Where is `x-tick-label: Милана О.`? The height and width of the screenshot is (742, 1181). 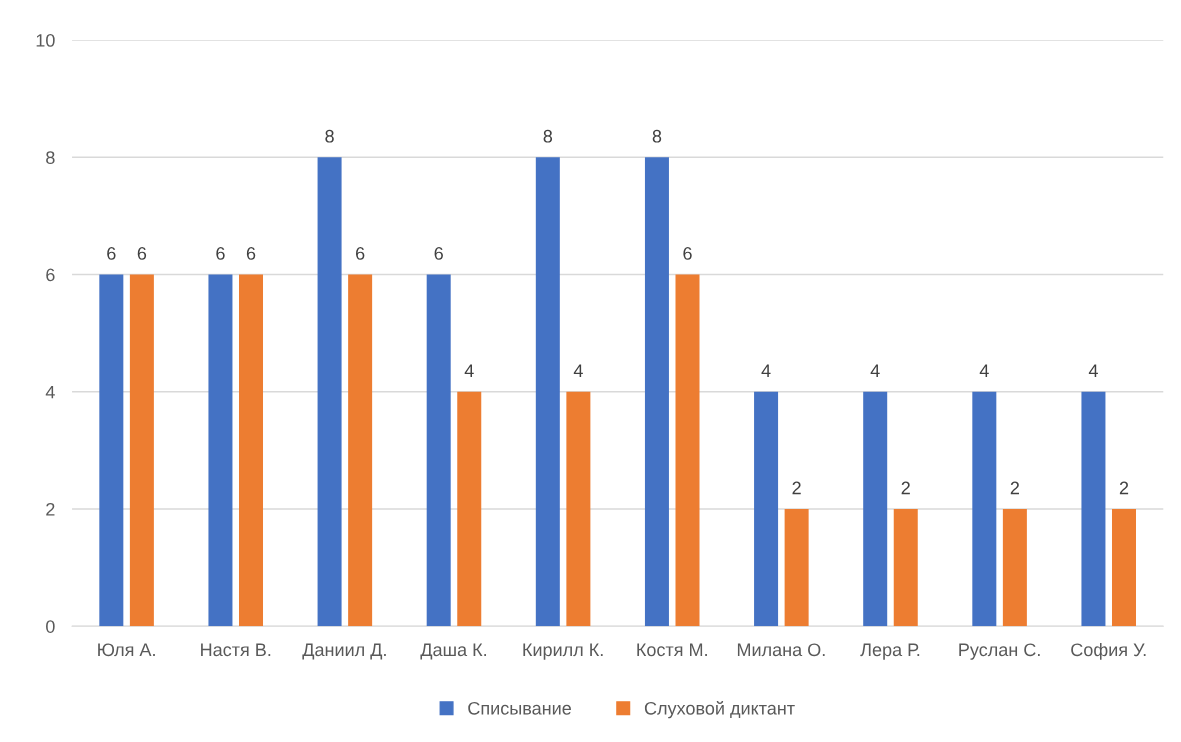 x-tick-label: Милана О. is located at coordinates (781, 650).